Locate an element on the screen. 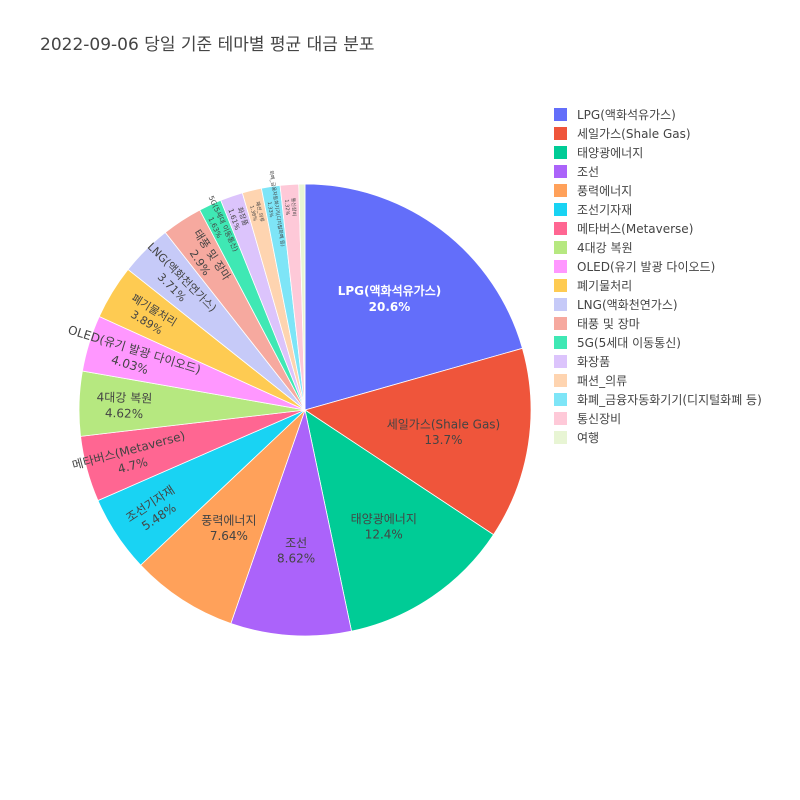  legend-item-1: 세일가스(Shale Gas) is located at coordinates (658, 133).